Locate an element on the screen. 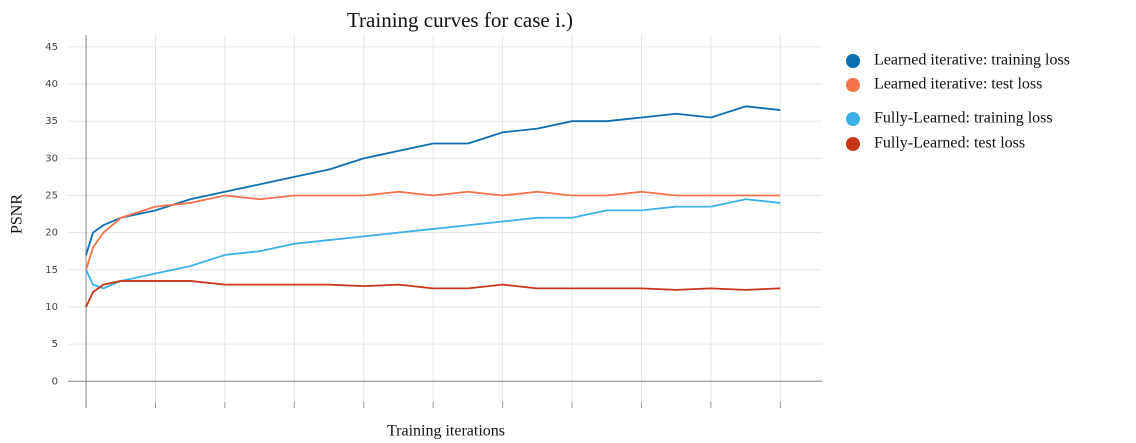  y-tick-label: 5 is located at coordinates (55, 344).